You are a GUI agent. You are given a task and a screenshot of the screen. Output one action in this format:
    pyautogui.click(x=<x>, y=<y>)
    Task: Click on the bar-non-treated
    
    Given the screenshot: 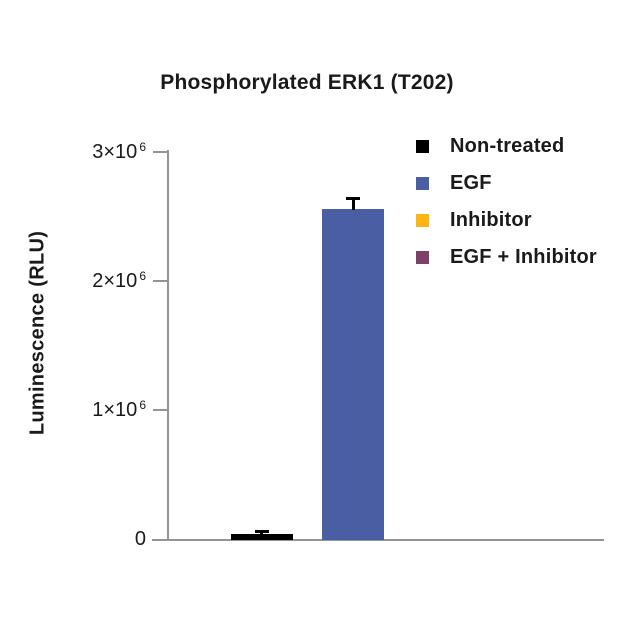 What is the action you would take?
    pyautogui.click(x=261, y=537)
    